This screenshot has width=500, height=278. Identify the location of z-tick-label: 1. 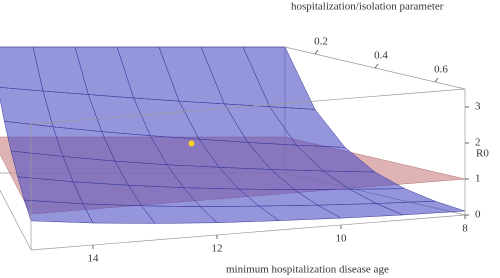
(478, 179).